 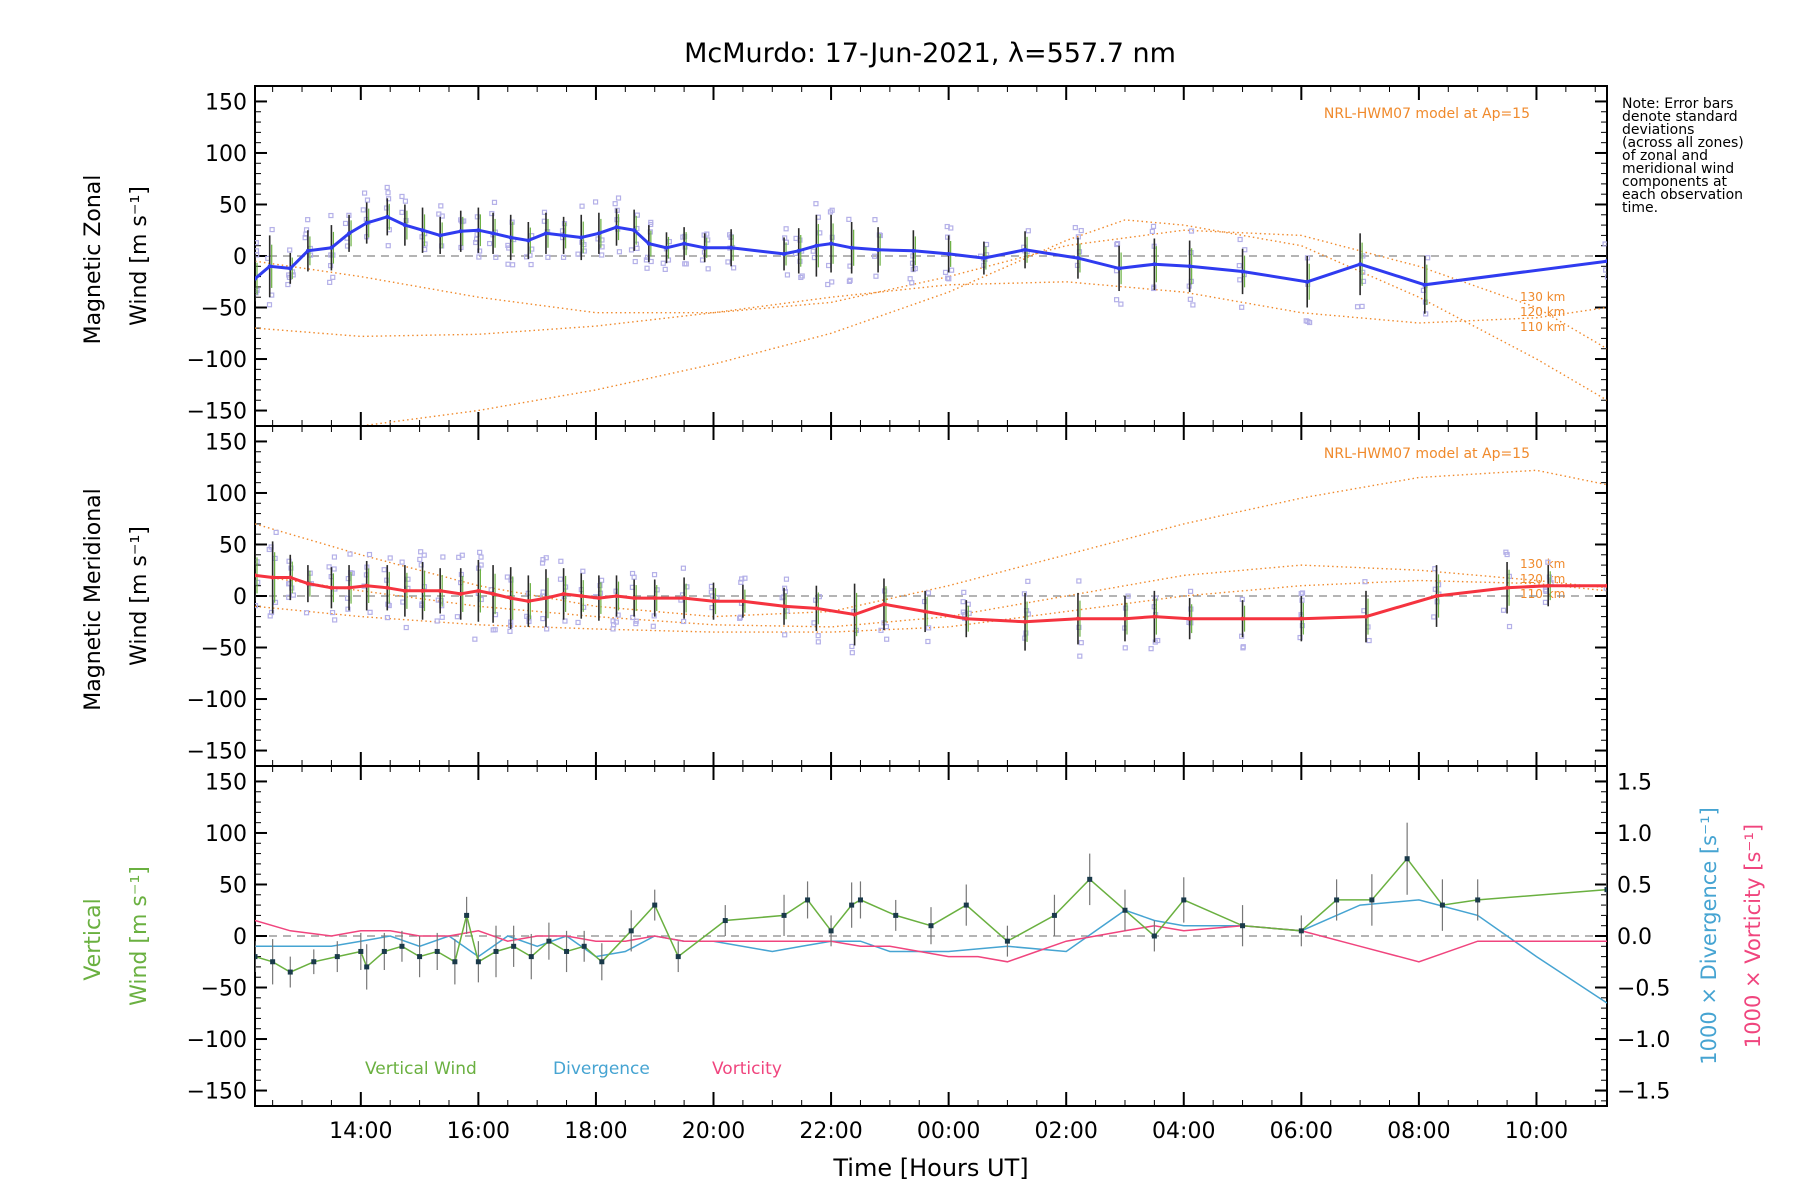 What do you see at coordinates (931, 913) in the screenshot?
I see `plot-area` at bounding box center [931, 913].